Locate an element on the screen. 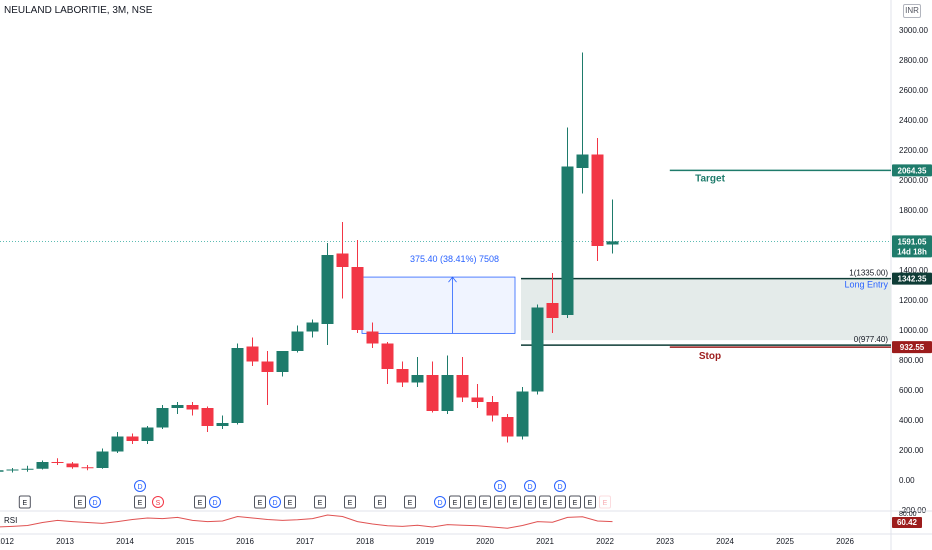 This screenshot has width=932, height=550. x-tick-label: 2014 is located at coordinates (125, 541).